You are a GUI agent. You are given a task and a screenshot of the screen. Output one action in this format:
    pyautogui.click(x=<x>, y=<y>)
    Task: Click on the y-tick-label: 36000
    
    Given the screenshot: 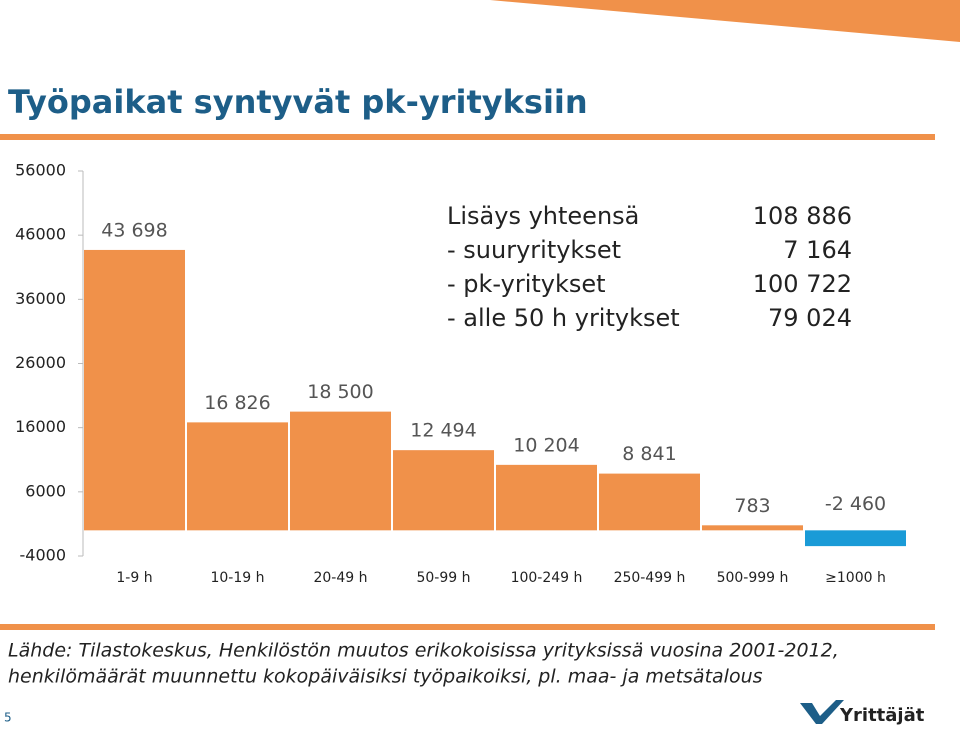 What is the action you would take?
    pyautogui.click(x=40, y=298)
    